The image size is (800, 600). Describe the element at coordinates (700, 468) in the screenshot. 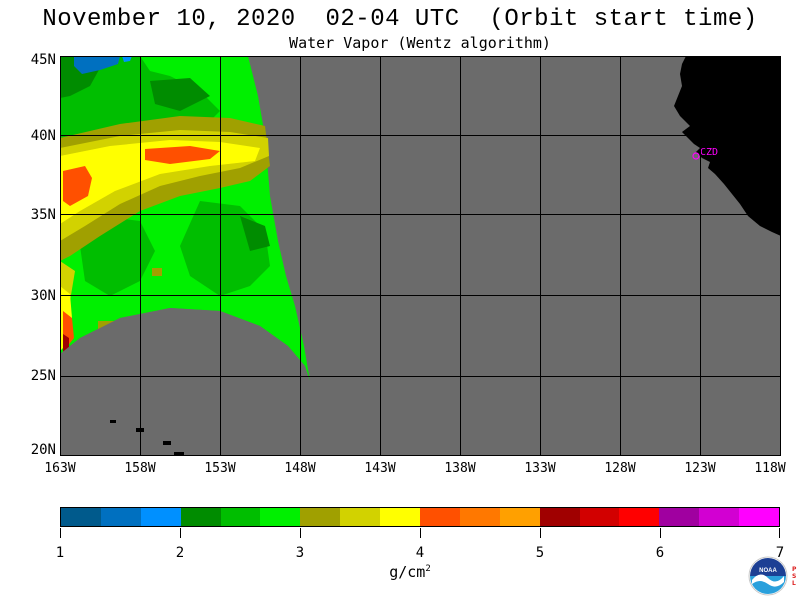

I see `lon-label-123w: 123W` at that location.